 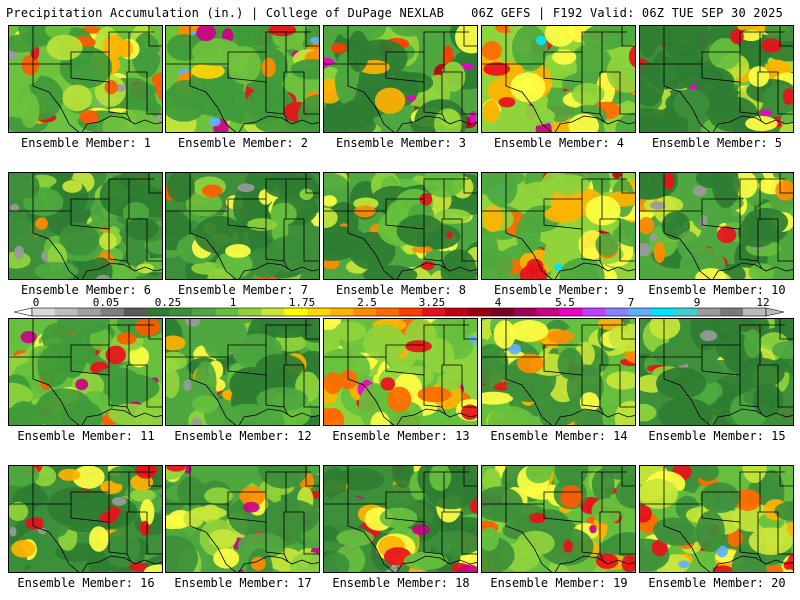 I want to click on colorbar-scale, so click(x=399, y=312).